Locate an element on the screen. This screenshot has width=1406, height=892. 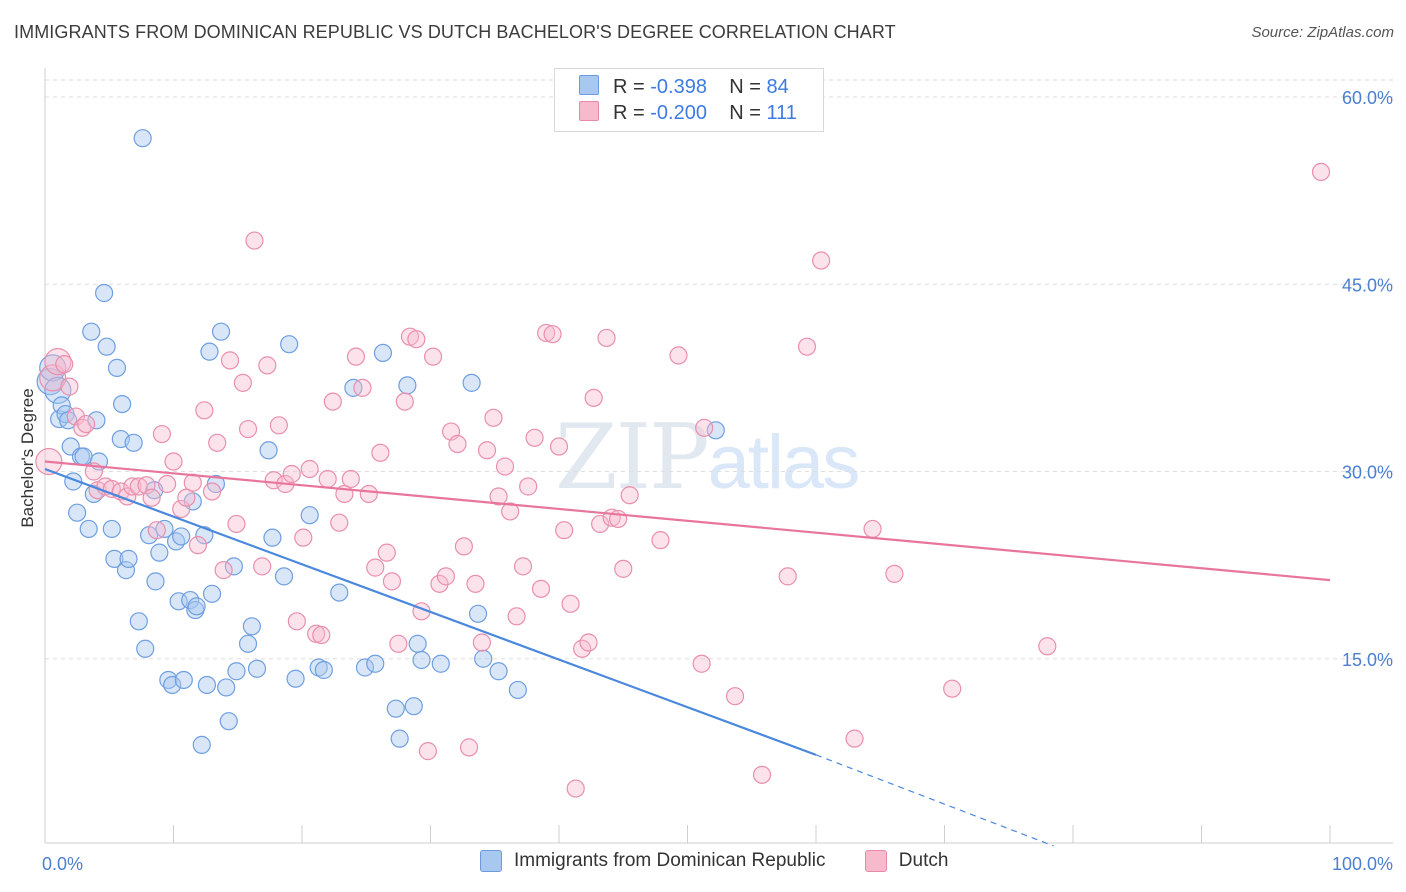
legend-swatch-bottom-dutch is located at coordinates (875, 861).